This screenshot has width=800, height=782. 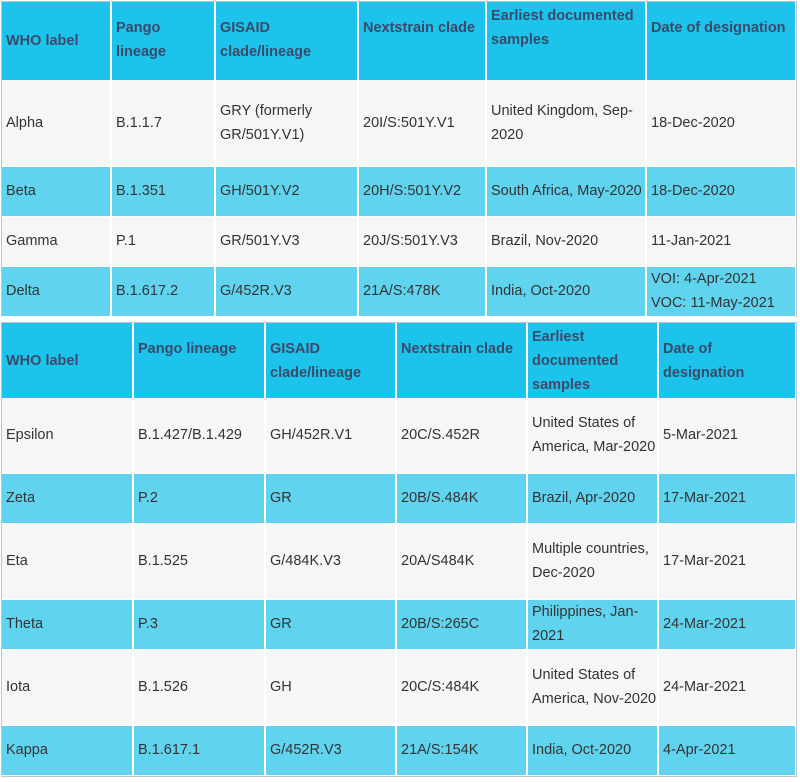 I want to click on cell-date-designation: 4-Apr-2021, so click(x=726, y=750).